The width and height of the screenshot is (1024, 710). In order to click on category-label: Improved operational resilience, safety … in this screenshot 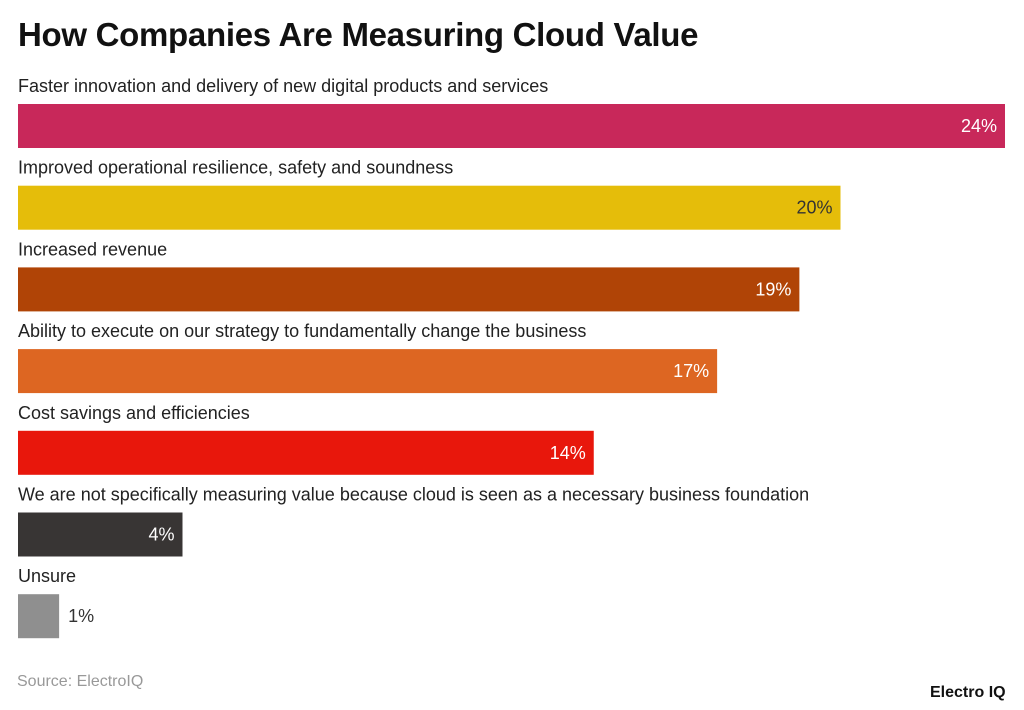, I will do `click(235, 168)`.